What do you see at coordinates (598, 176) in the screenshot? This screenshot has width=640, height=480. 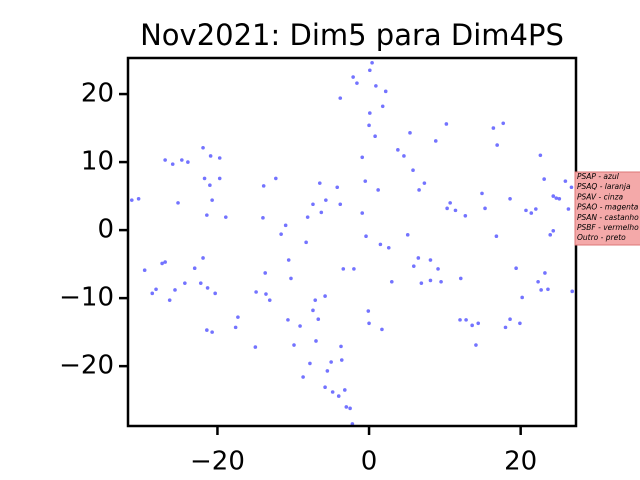 I see `legend-entry: PSAP - azul` at bounding box center [598, 176].